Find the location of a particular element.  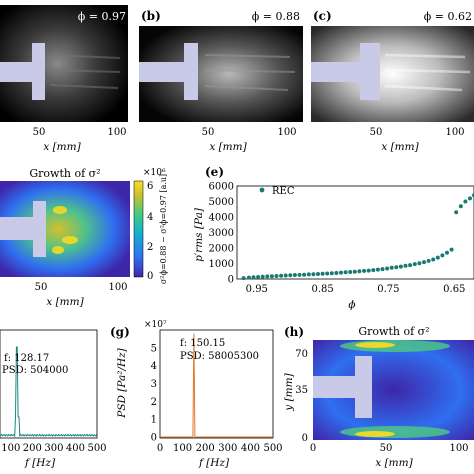

panel-c: (c) ϕ = 0.62 50 100 x [mm] is located at coordinates (392, 81).